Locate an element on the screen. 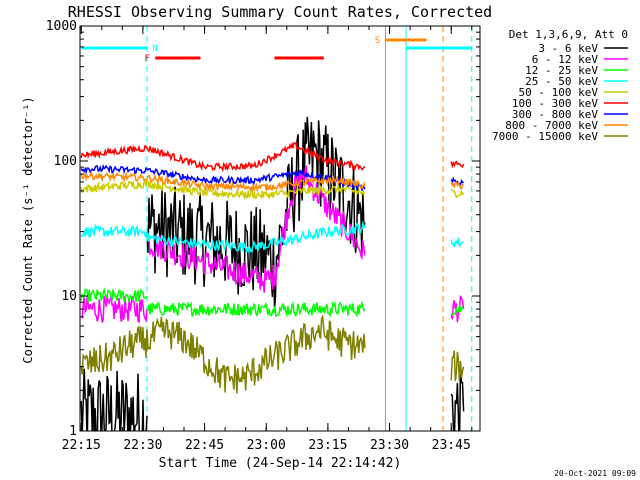 The width and height of the screenshot is (640, 480). x-axis-label: Start Time (24-Sep-14 22:14:42) is located at coordinates (280, 463).